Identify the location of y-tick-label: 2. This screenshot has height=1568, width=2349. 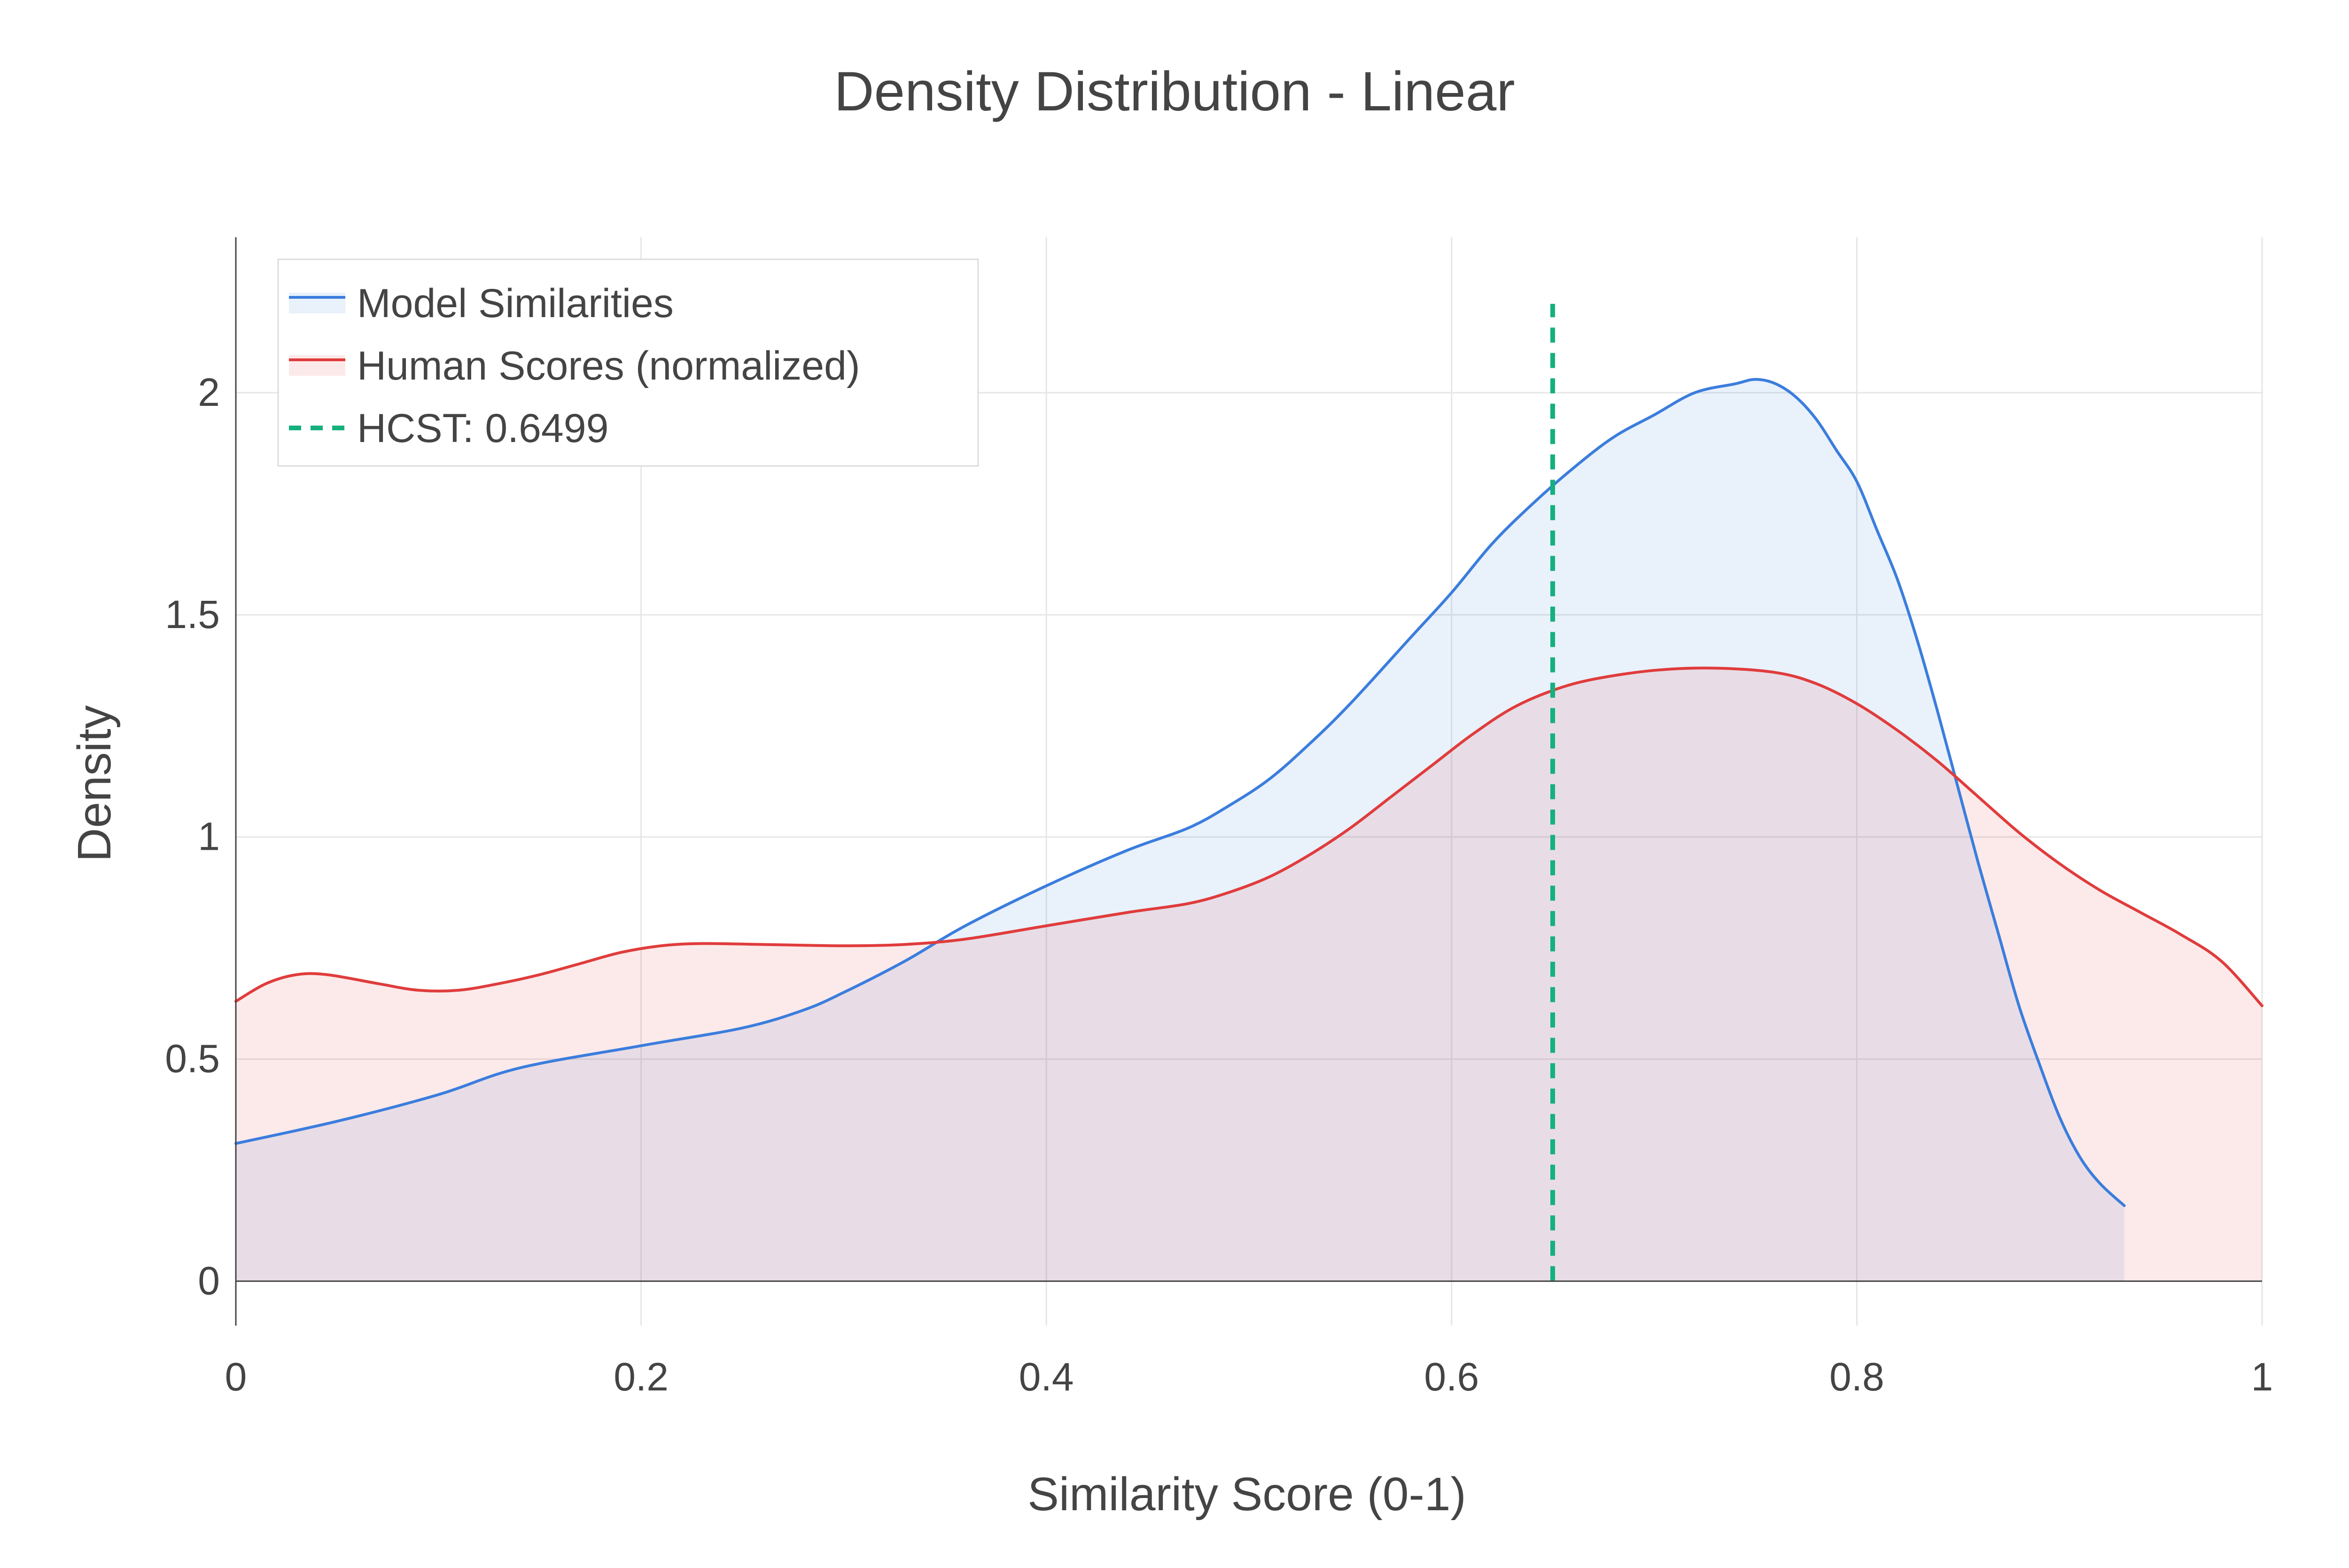
(209, 392).